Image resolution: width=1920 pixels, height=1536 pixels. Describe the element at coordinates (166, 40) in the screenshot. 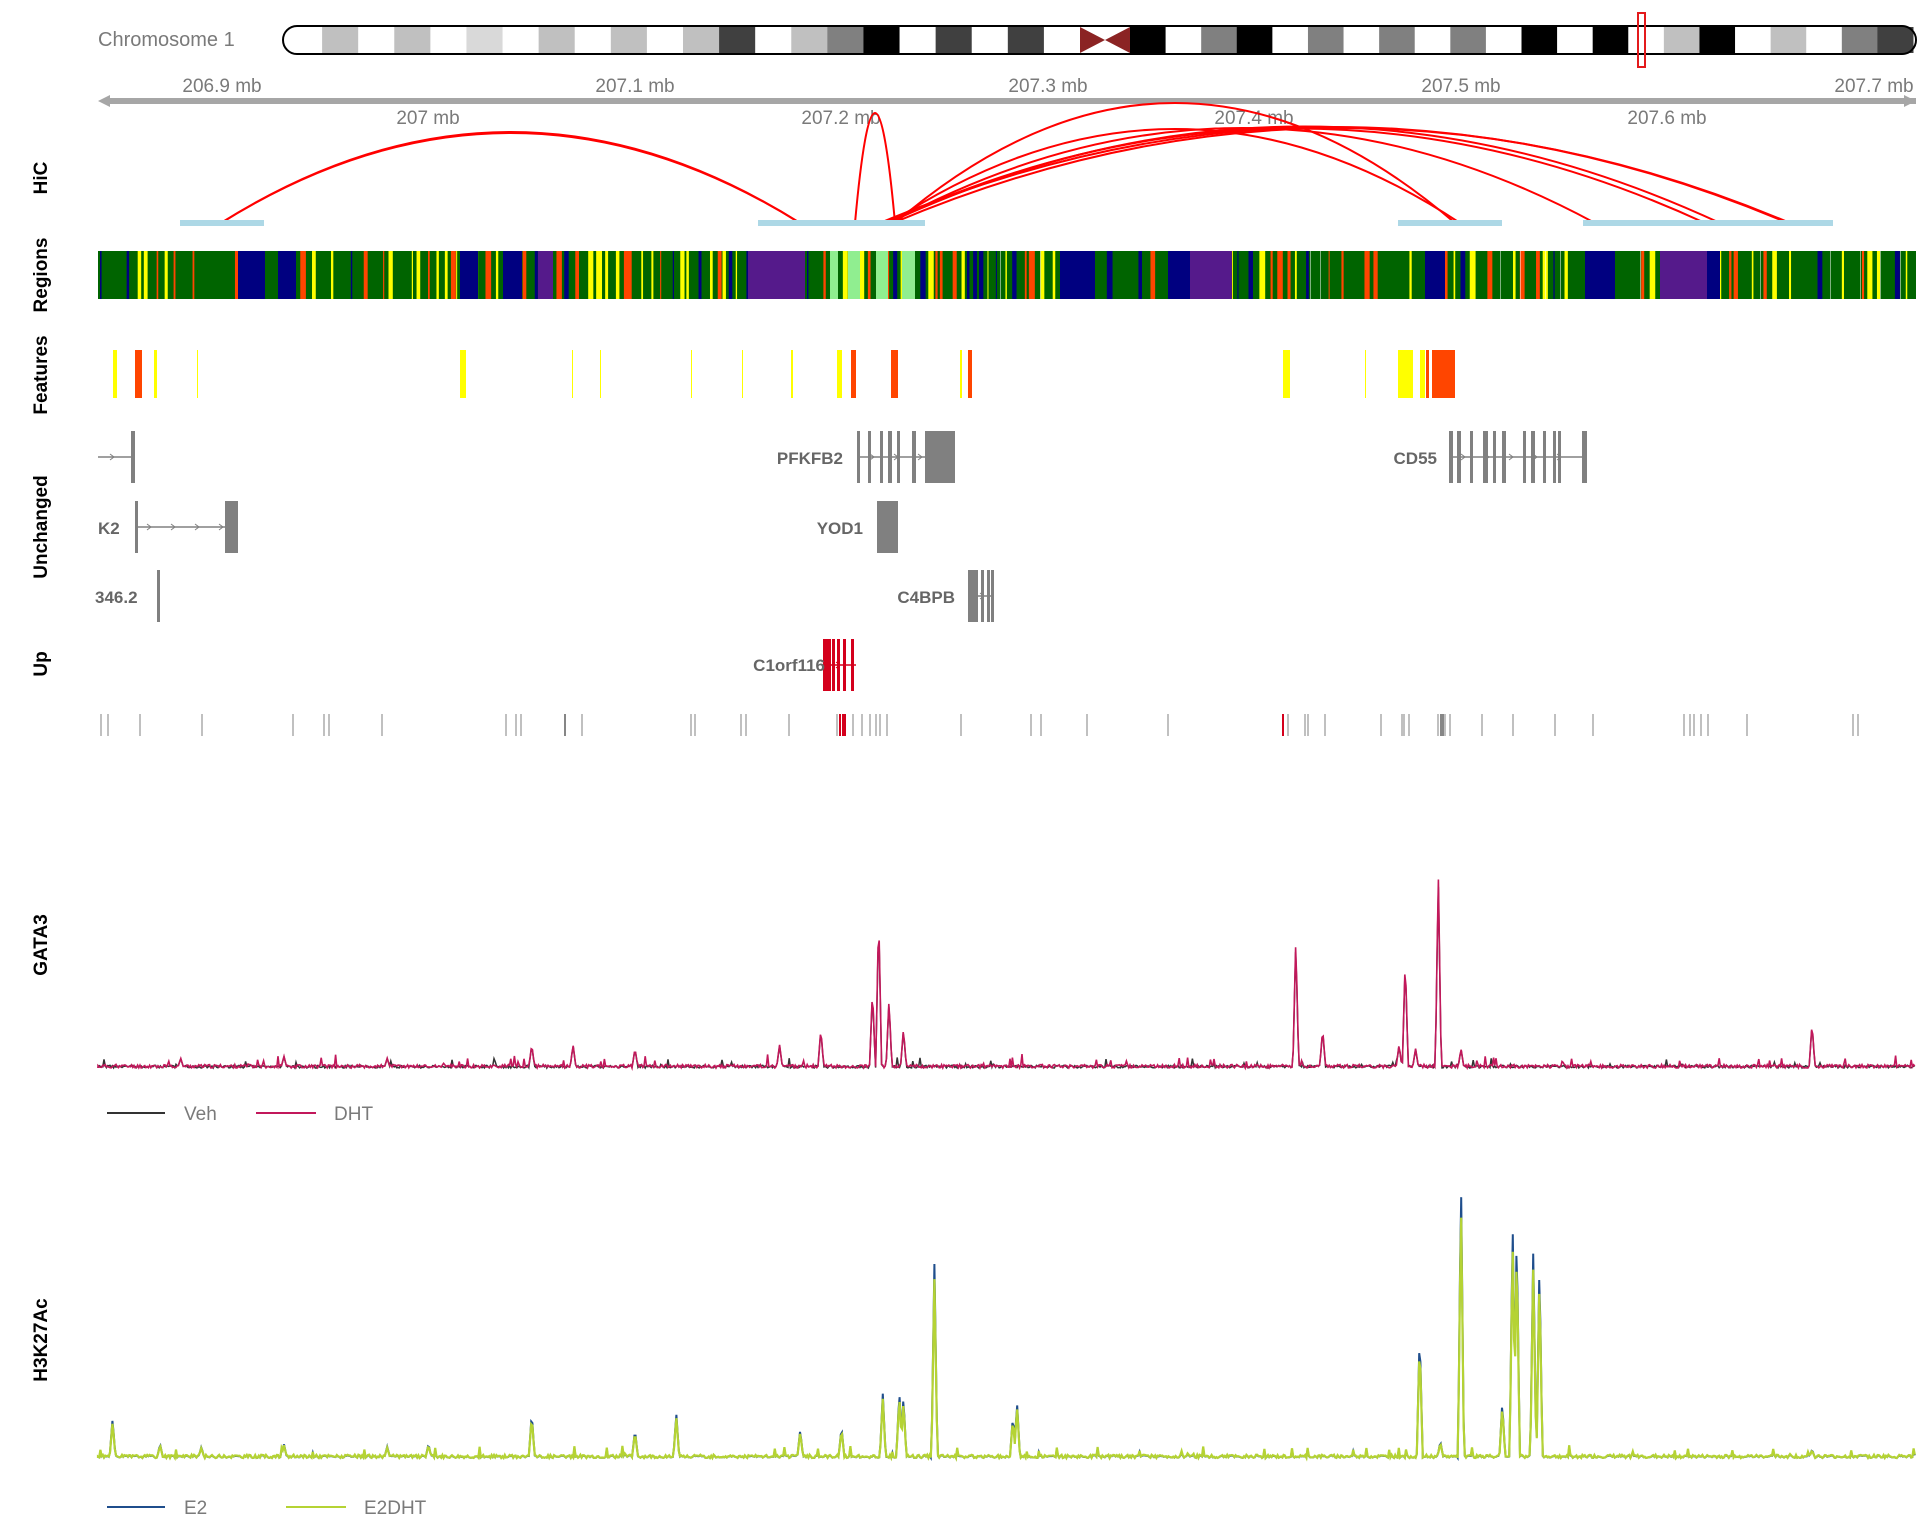

I see `chromosome-label: Chromosome 1` at that location.